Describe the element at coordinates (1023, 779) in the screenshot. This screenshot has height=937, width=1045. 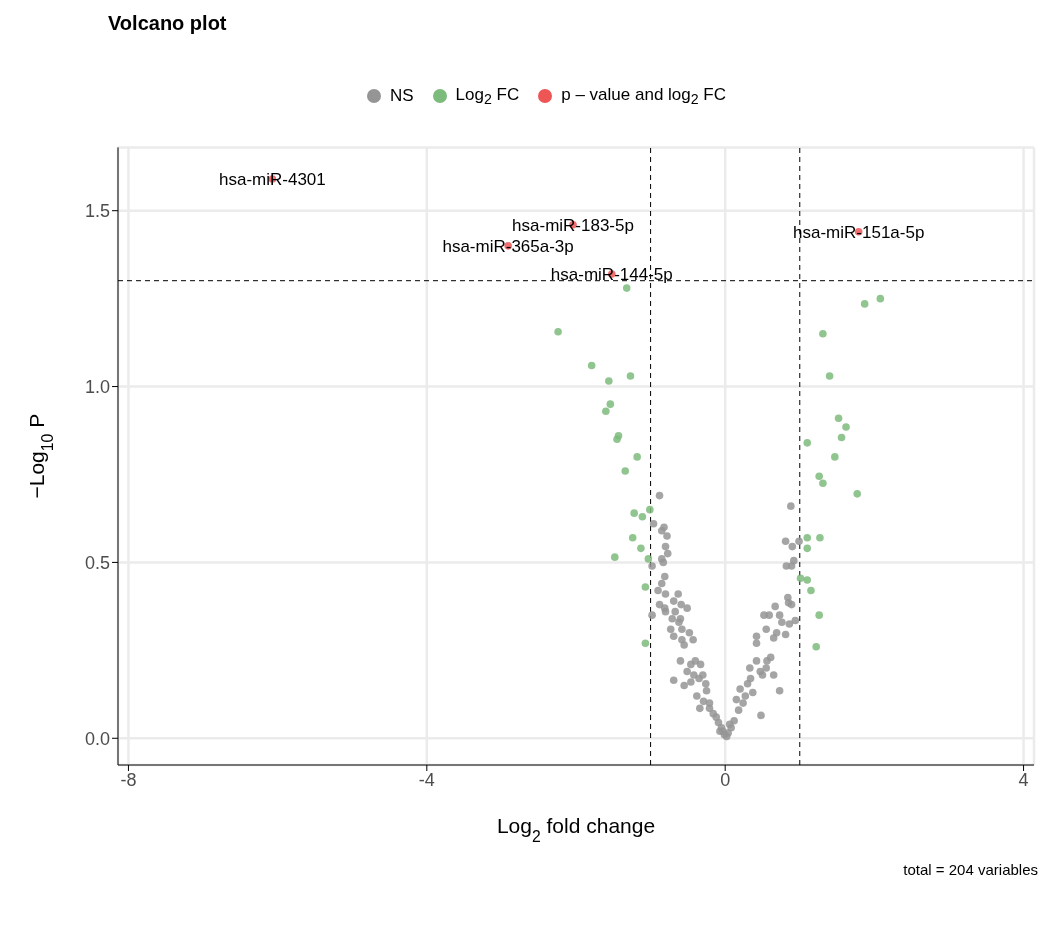
I see `x-tick-label: 4` at that location.